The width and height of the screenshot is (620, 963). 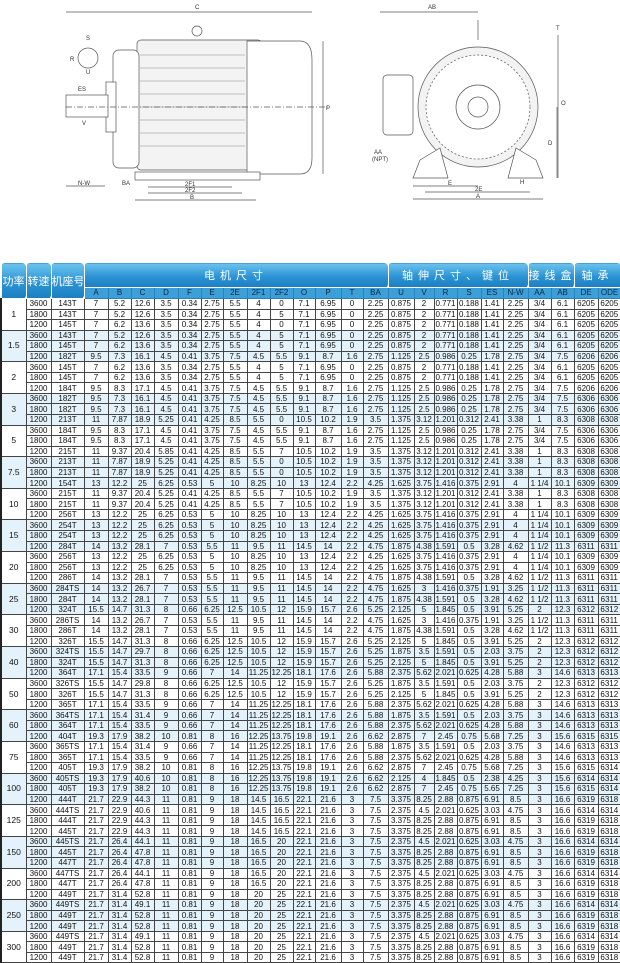 What do you see at coordinates (562, 483) in the screenshot?
I see `dim-cell-ab: 10.1` at bounding box center [562, 483].